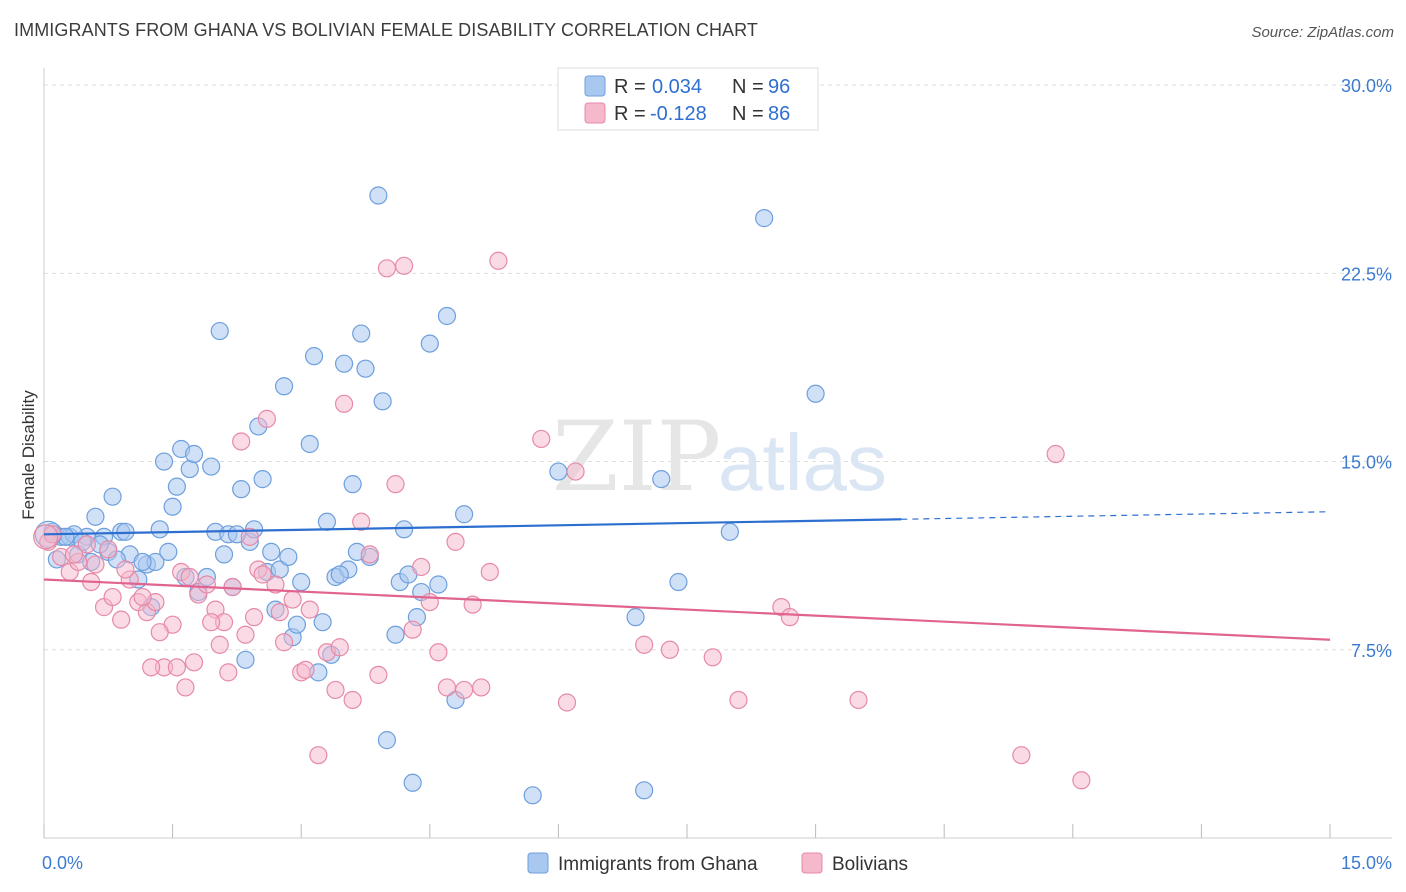 This screenshot has width=1406, height=892. Describe the element at coordinates (1116, 515) in the screenshot. I see `trend-line-ghana-extension` at that location.